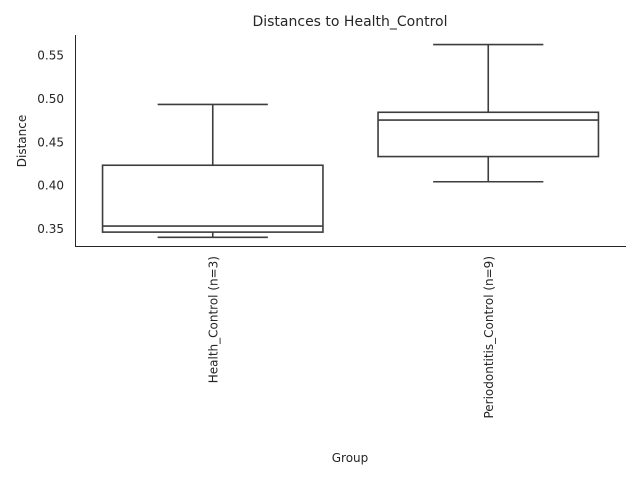 The height and width of the screenshot is (480, 640). What do you see at coordinates (50, 229) in the screenshot?
I see `y-tick-label: 0.35` at bounding box center [50, 229].